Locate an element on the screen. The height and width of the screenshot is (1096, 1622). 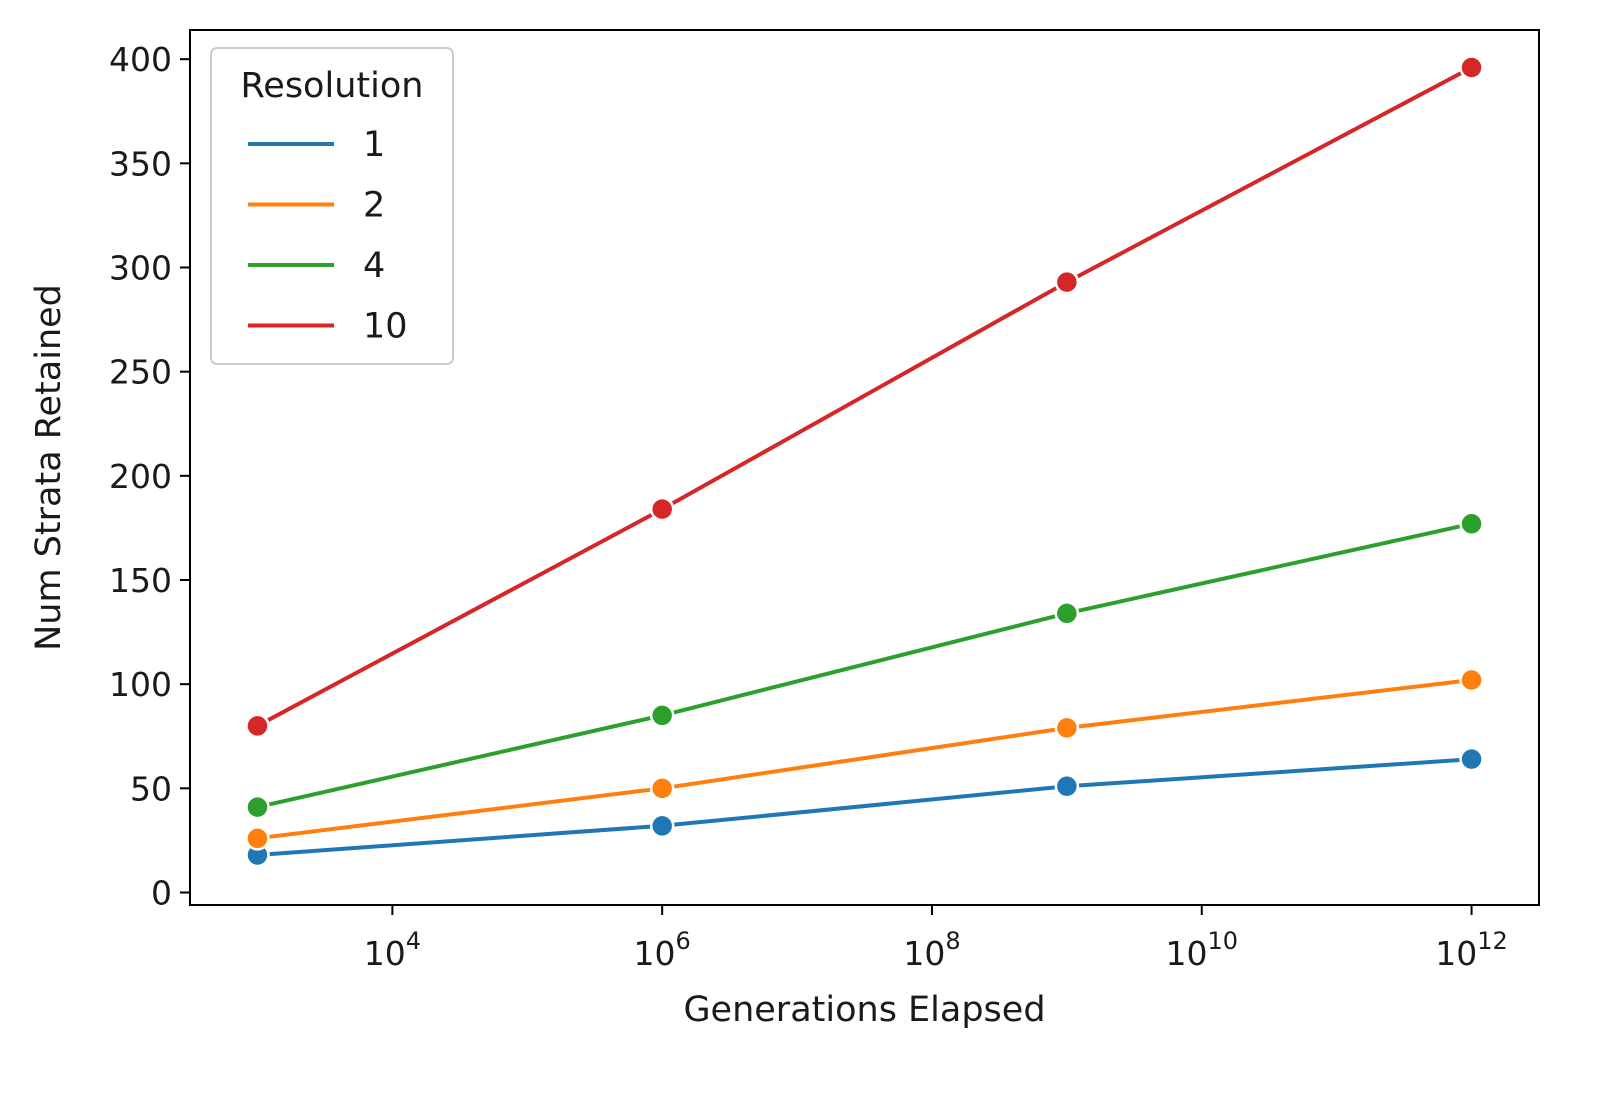
y-tick-label: 100 is located at coordinates (140, 684).